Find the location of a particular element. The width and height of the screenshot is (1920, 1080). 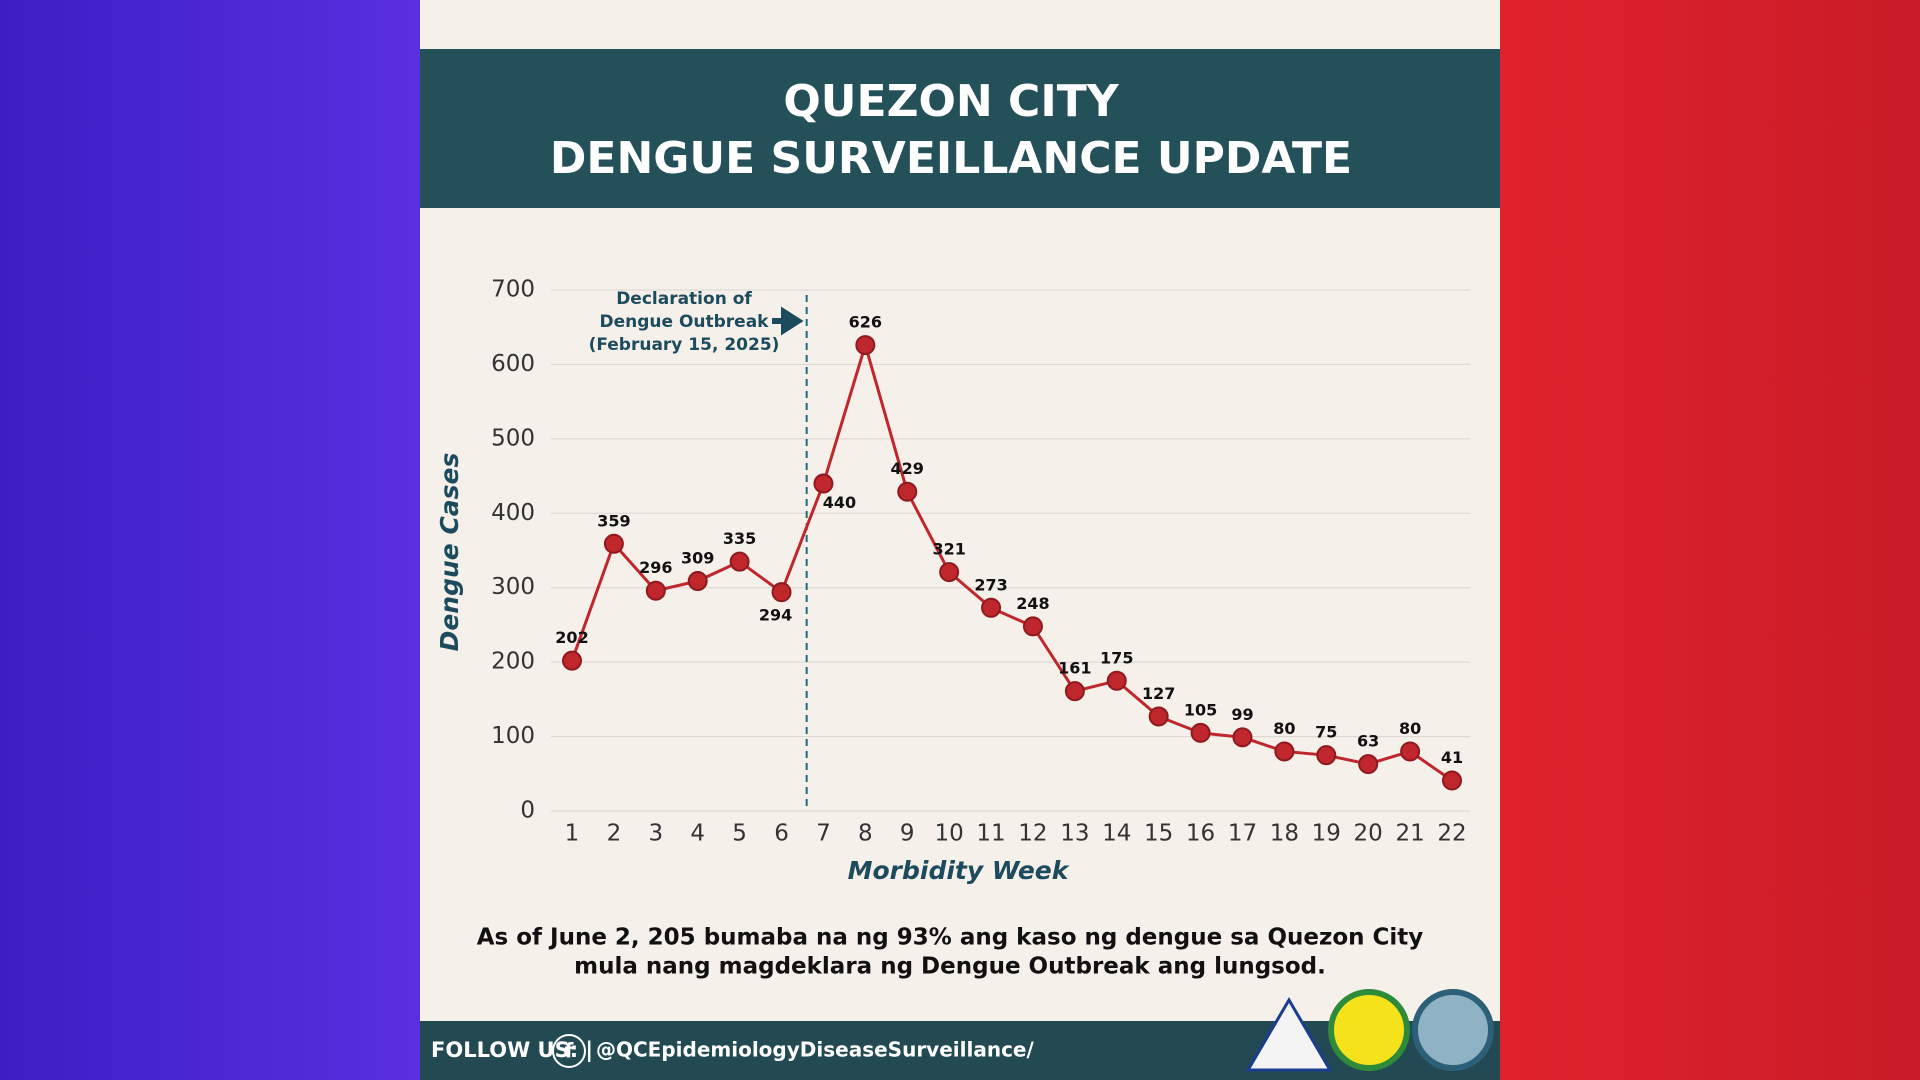

data-label: 309 is located at coordinates (697, 558).